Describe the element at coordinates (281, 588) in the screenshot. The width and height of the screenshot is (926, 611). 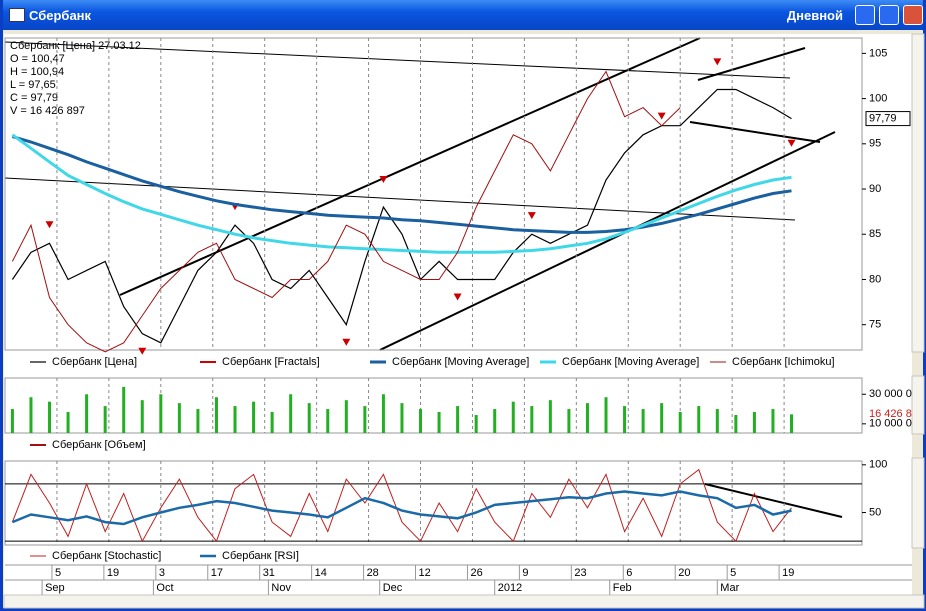
I see `month-label: Nov` at that location.